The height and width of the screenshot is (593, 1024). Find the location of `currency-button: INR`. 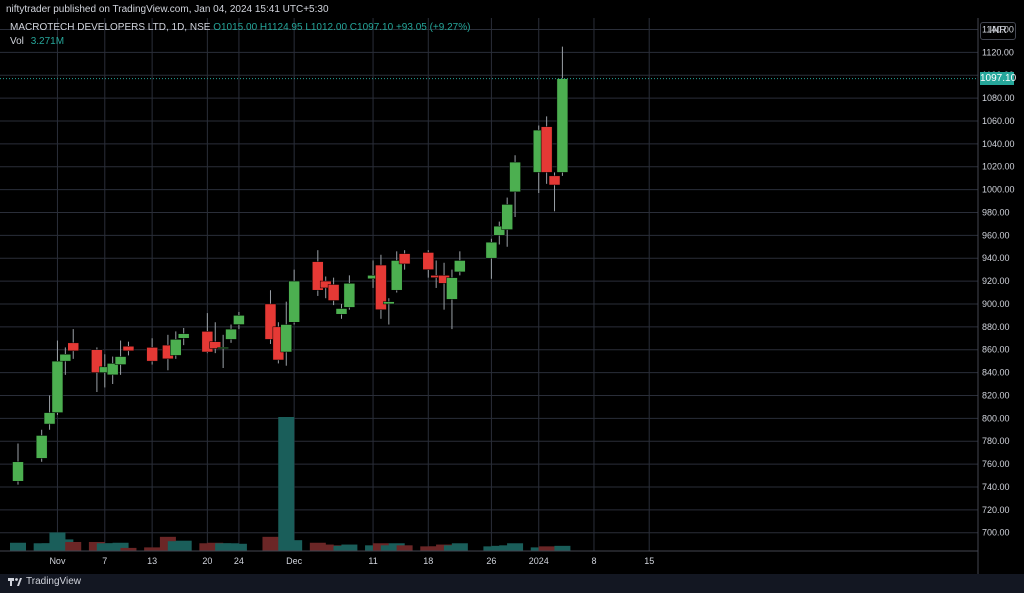

currency-button: INR is located at coordinates (998, 31).